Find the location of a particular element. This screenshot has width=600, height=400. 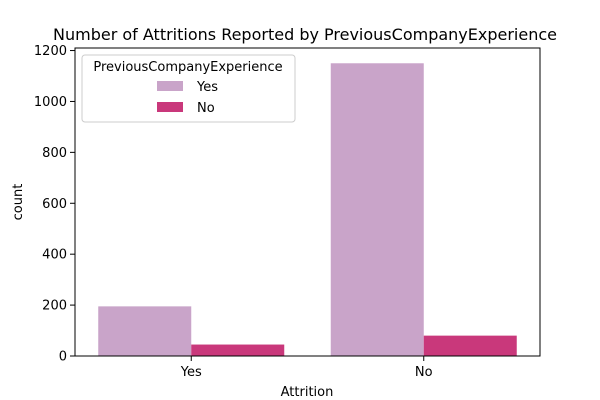

bar-yes-yes is located at coordinates (145, 331).